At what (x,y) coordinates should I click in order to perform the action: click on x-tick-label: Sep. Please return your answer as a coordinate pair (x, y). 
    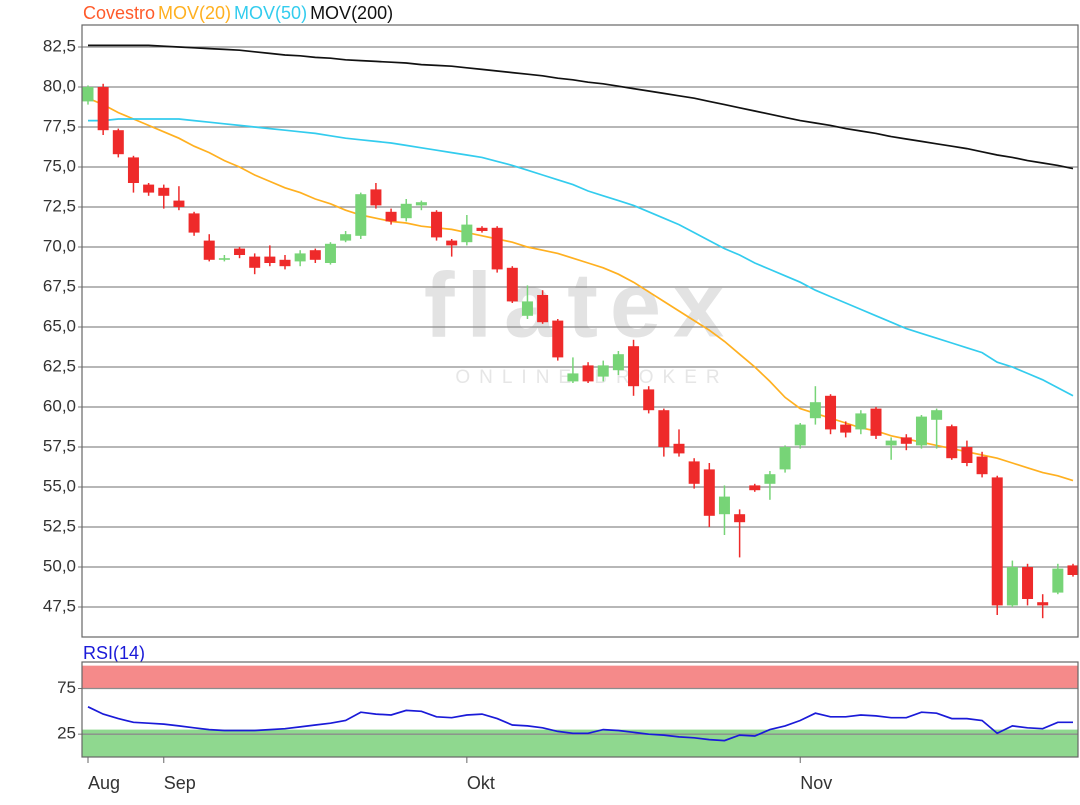
    Looking at the image, I should click on (180, 783).